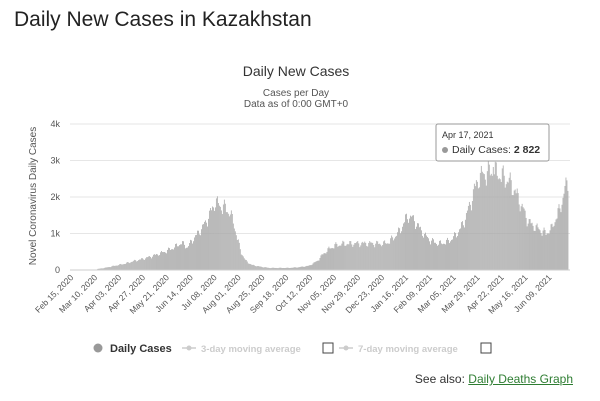  Describe the element at coordinates (141, 349) in the screenshot. I see `legend-label-daily-cases: Daily Cases` at that location.